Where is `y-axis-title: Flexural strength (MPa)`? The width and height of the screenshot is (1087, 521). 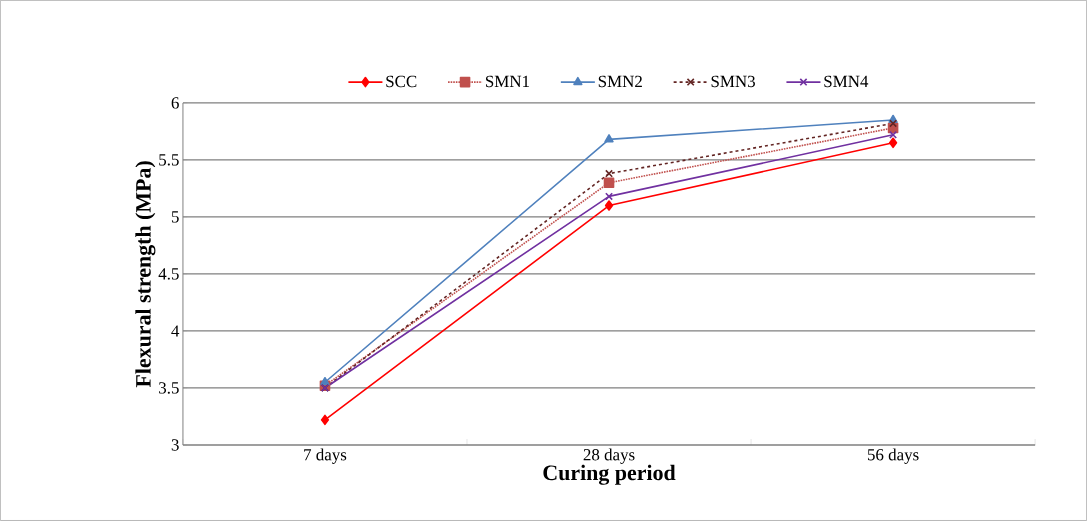 y-axis-title: Flexural strength (MPa) is located at coordinates (145, 274).